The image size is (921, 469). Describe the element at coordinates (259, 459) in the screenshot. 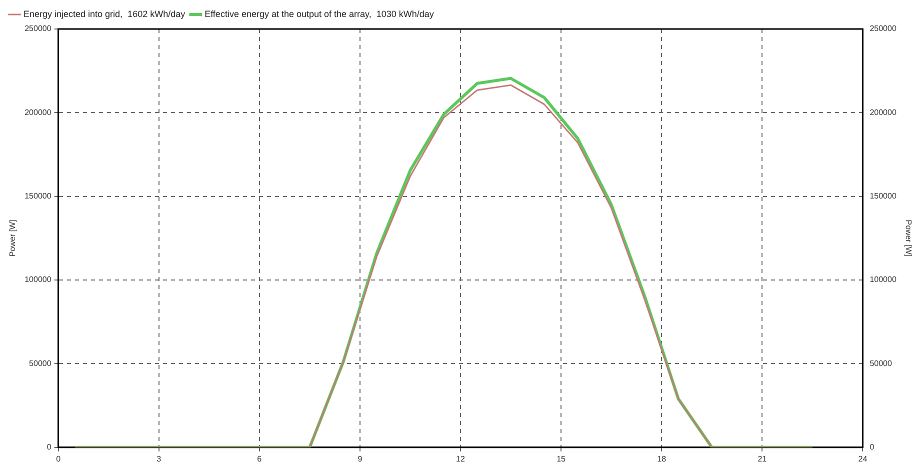

I see `x-tick-label: 6` at that location.